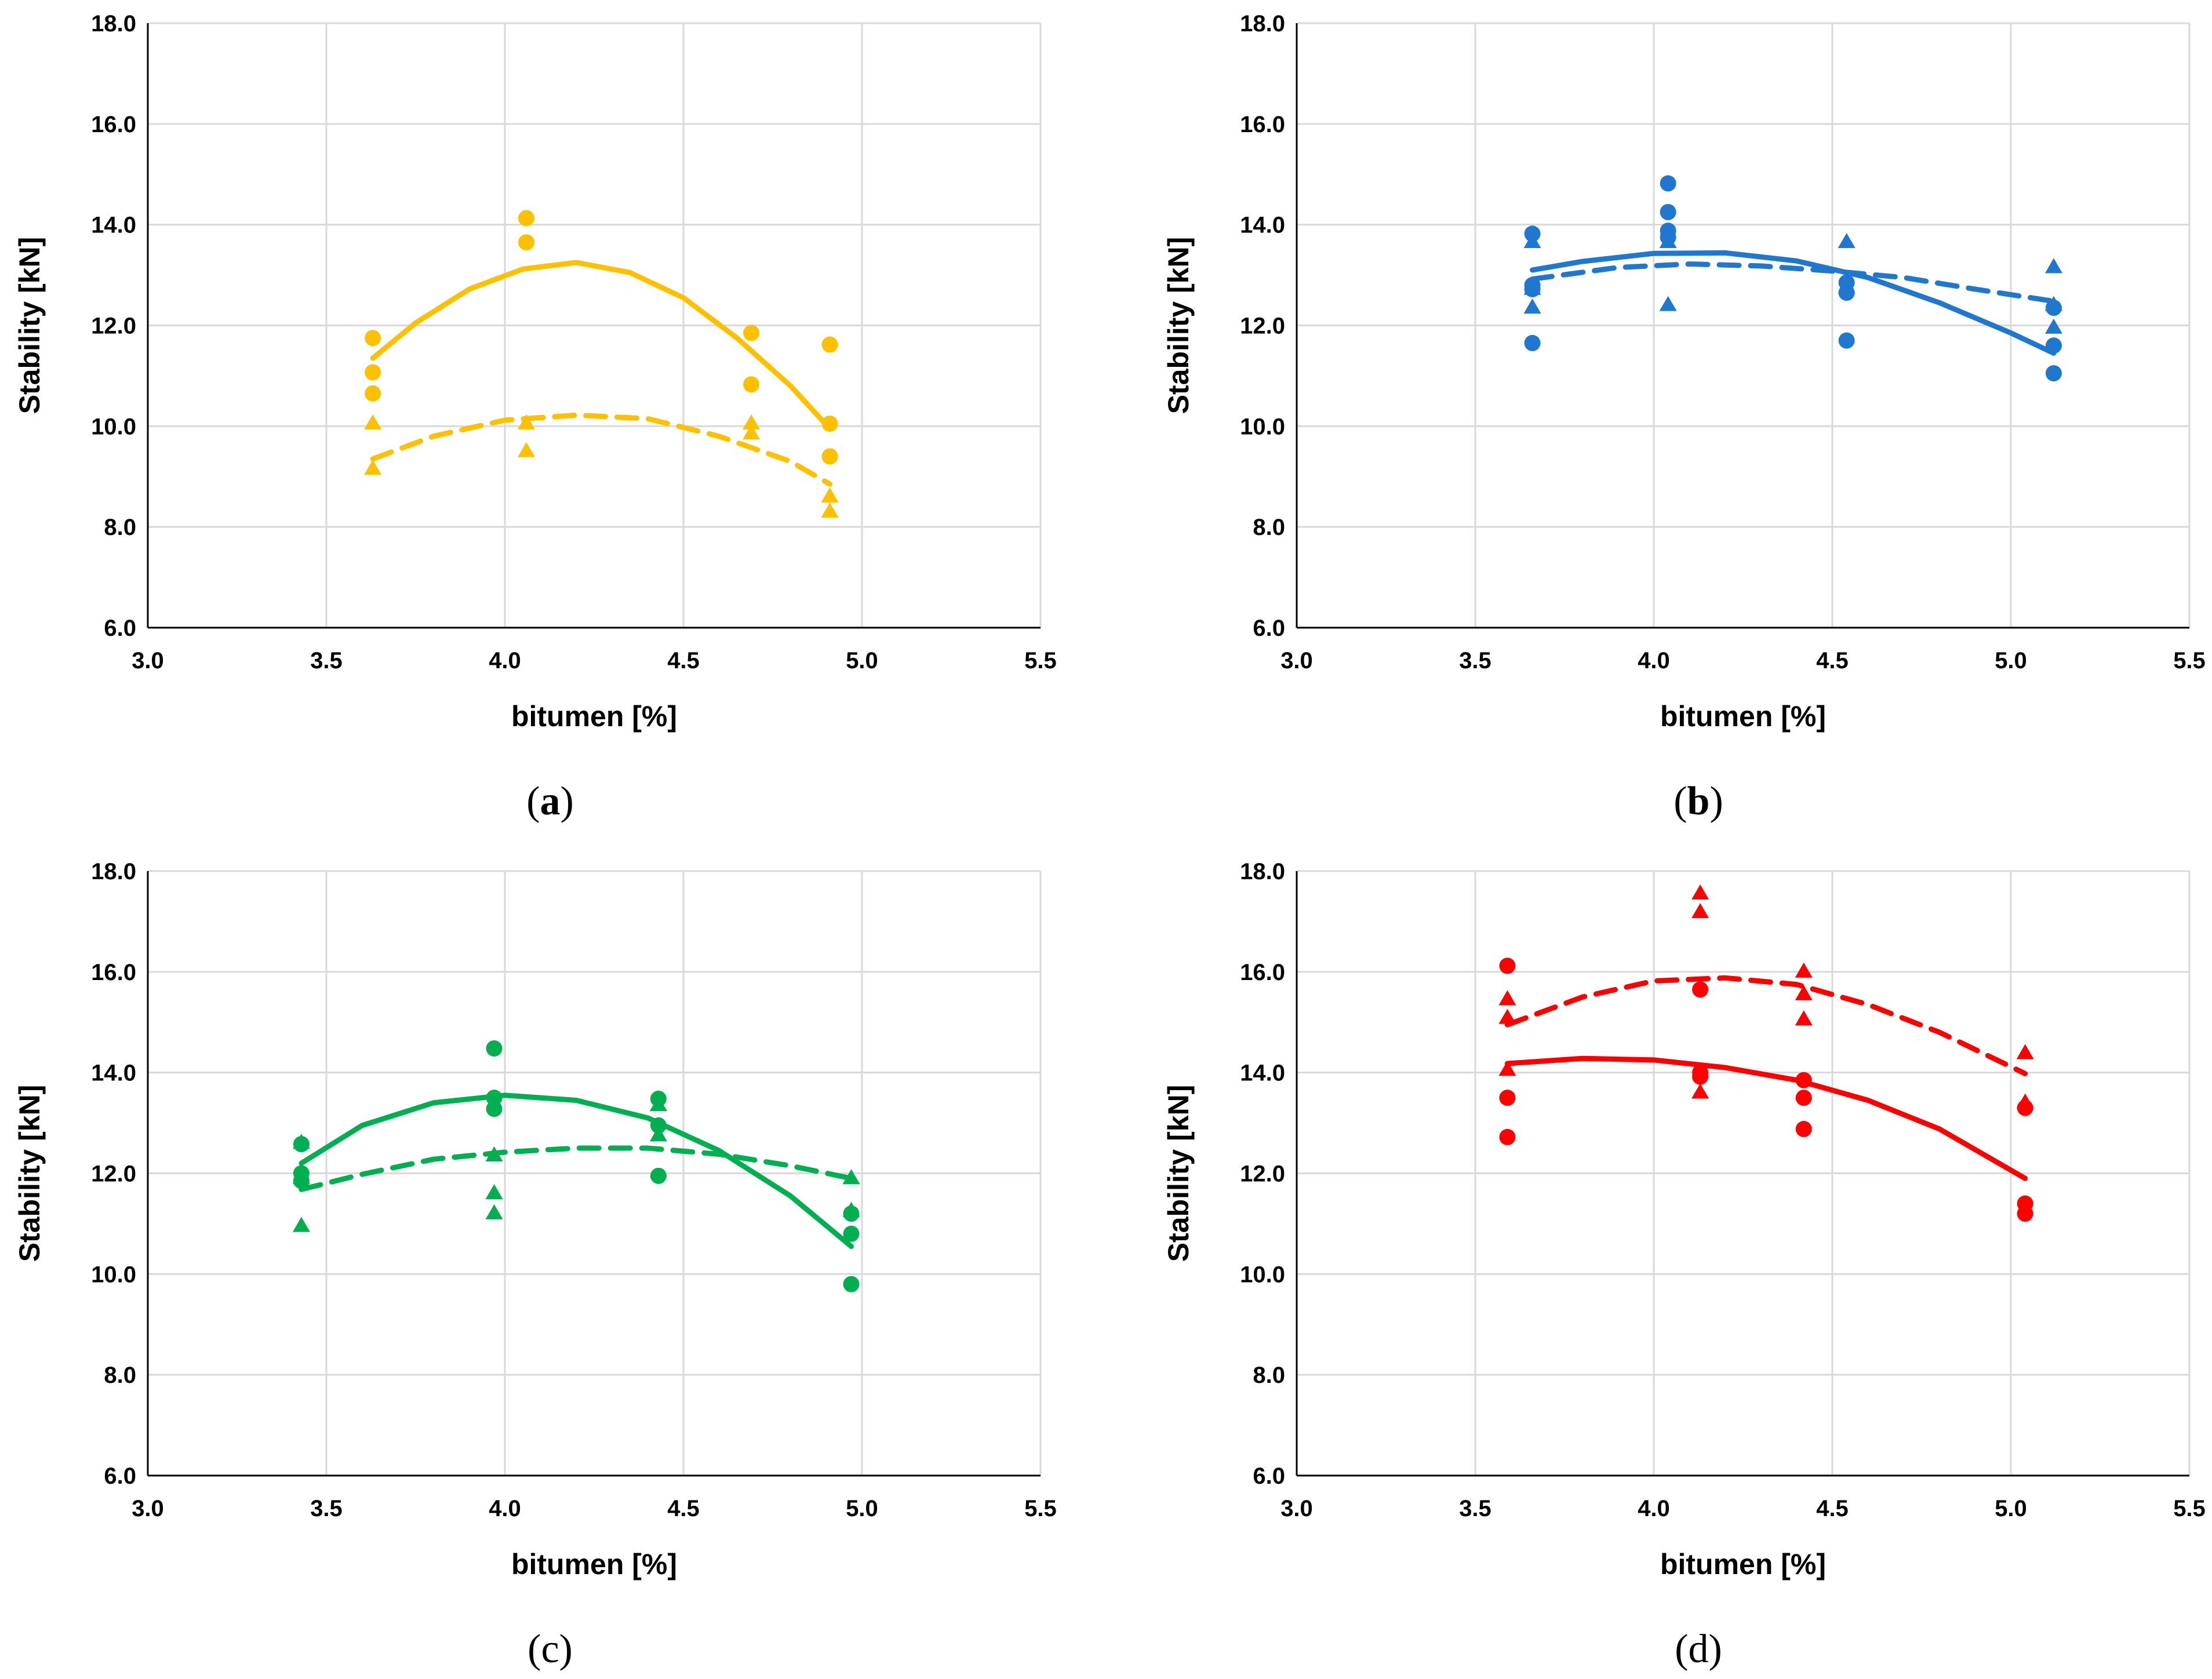 The image size is (2212, 1679). Describe the element at coordinates (550, 801) in the screenshot. I see `panel-caption-letter: a` at that location.